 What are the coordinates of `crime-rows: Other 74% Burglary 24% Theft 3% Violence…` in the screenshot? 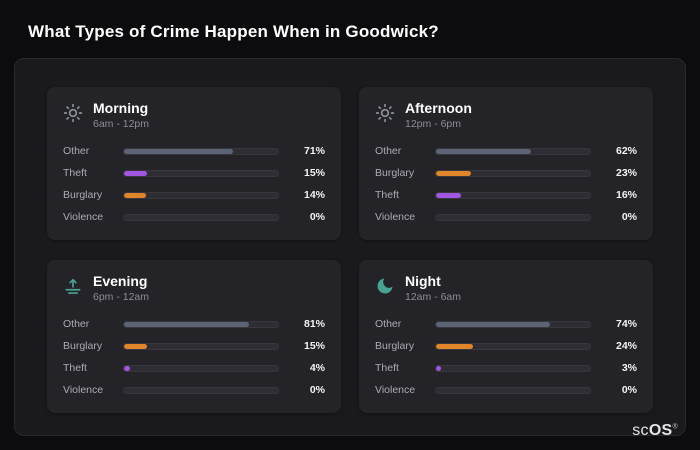 It's located at (506, 357).